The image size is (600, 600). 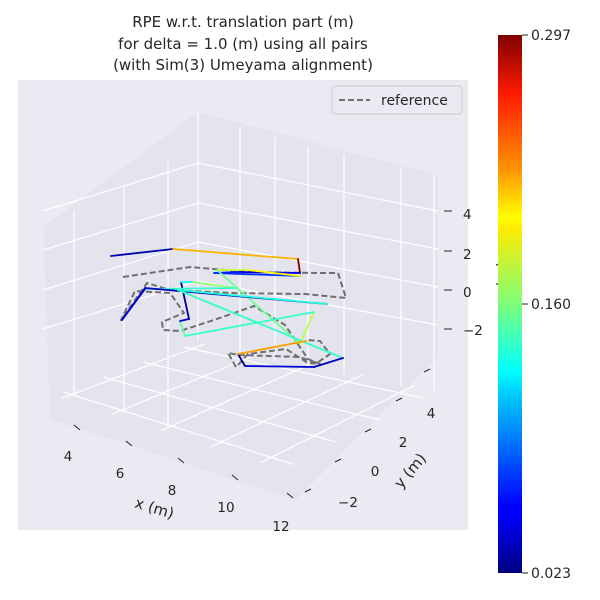 What do you see at coordinates (467, 293) in the screenshot?
I see `z-tick-label: 0` at bounding box center [467, 293].